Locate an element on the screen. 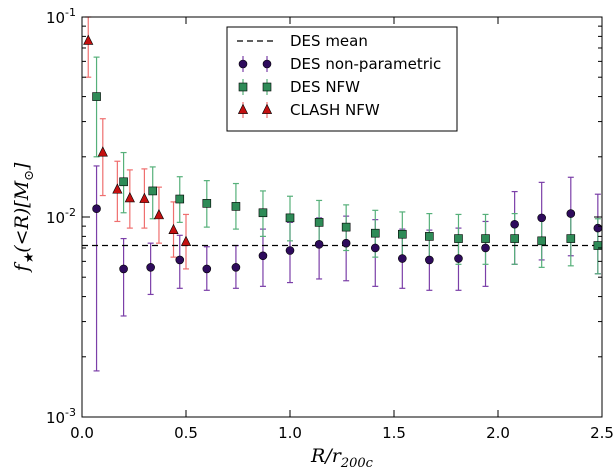 The width and height of the screenshot is (616, 470). x-tick-label: 1.0 is located at coordinates (290, 433).